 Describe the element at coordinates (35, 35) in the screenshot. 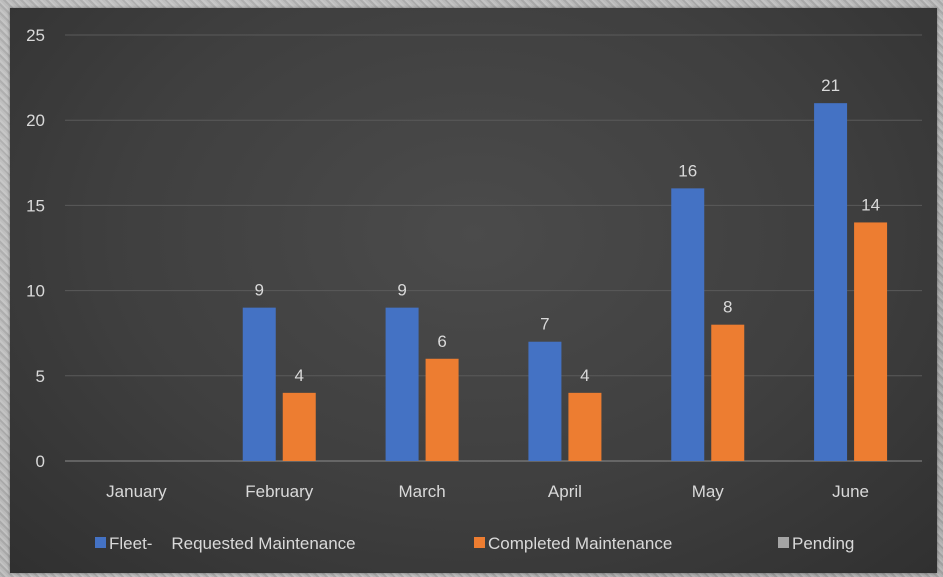

I see `y-tick-label: 25` at that location.